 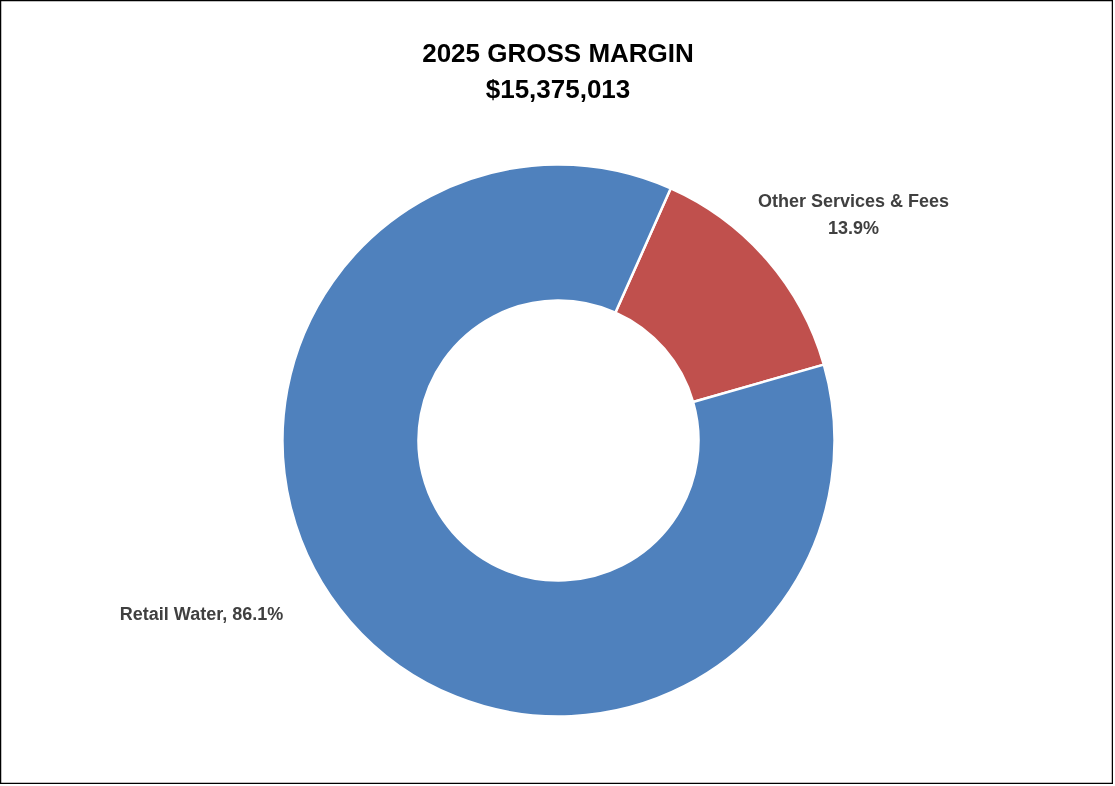 I want to click on slice-label: Other Services & Fees, so click(x=853, y=200).